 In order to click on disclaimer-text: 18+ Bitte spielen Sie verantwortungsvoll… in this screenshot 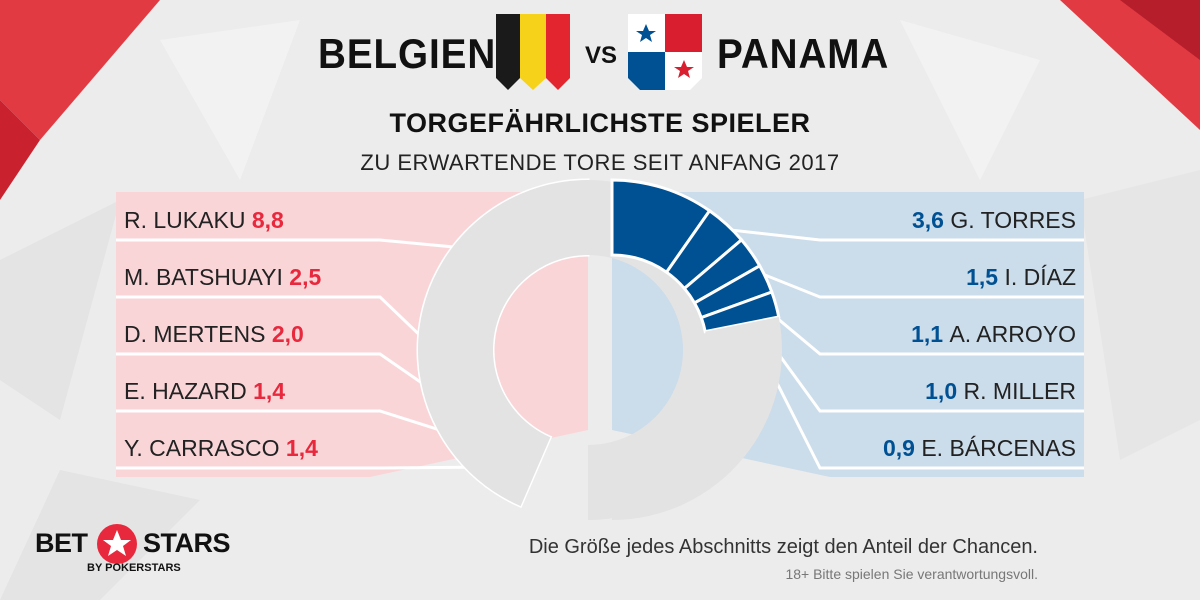, I will do `click(911, 574)`.